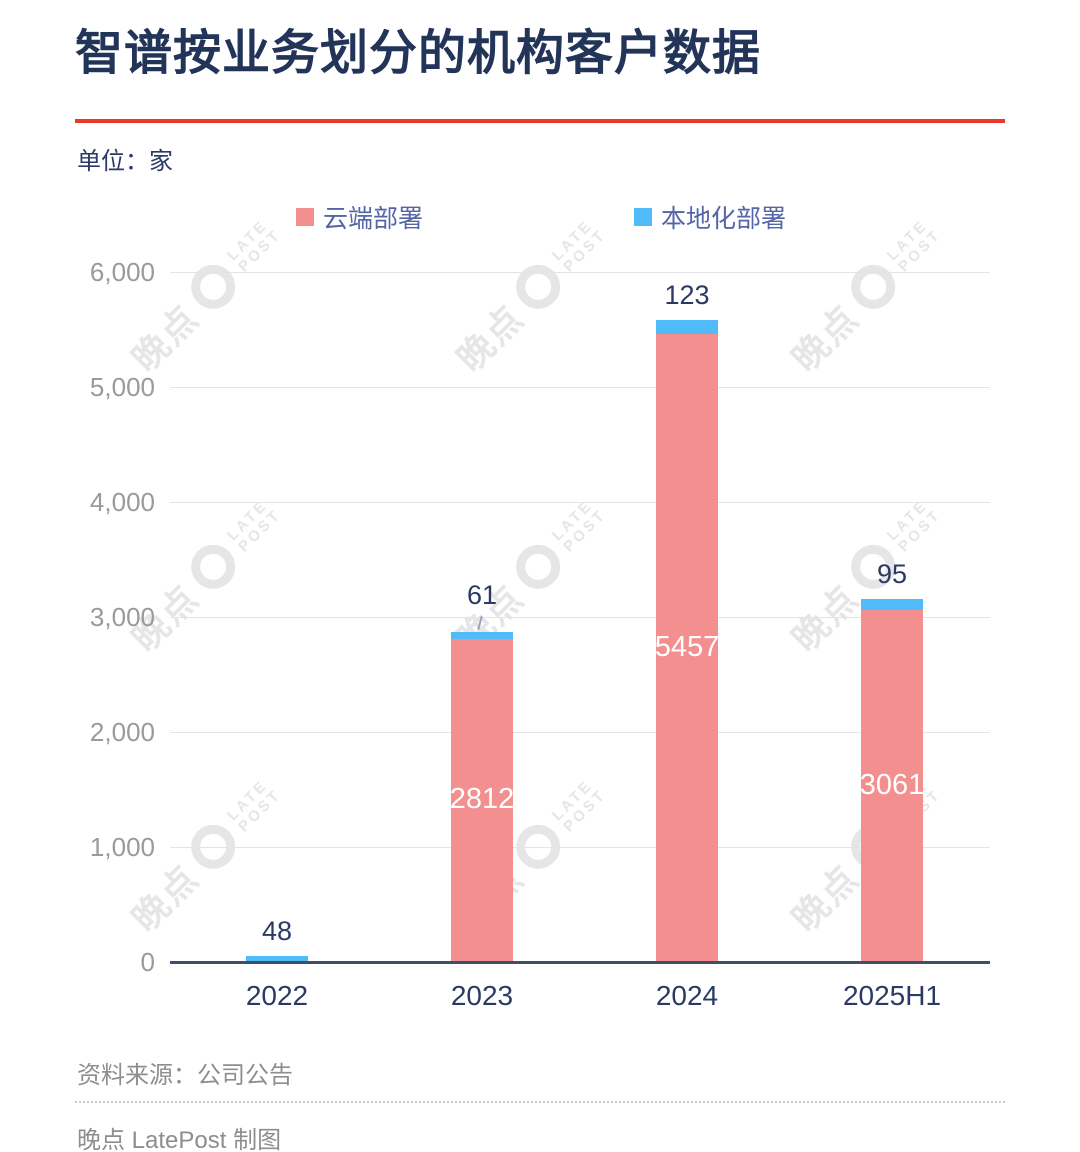 This screenshot has width=1080, height=1152. I want to click on y-axis-tick-label: 4,000, so click(122, 502).